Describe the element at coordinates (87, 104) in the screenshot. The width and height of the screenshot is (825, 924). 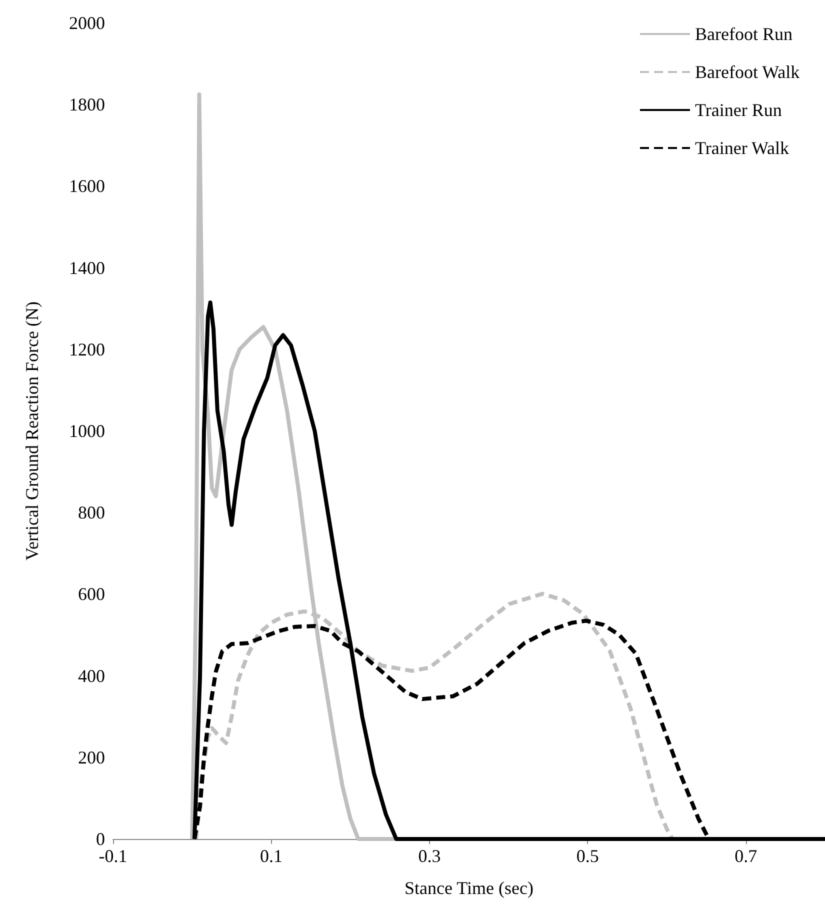
I see `y-tick-label: 1800` at that location.